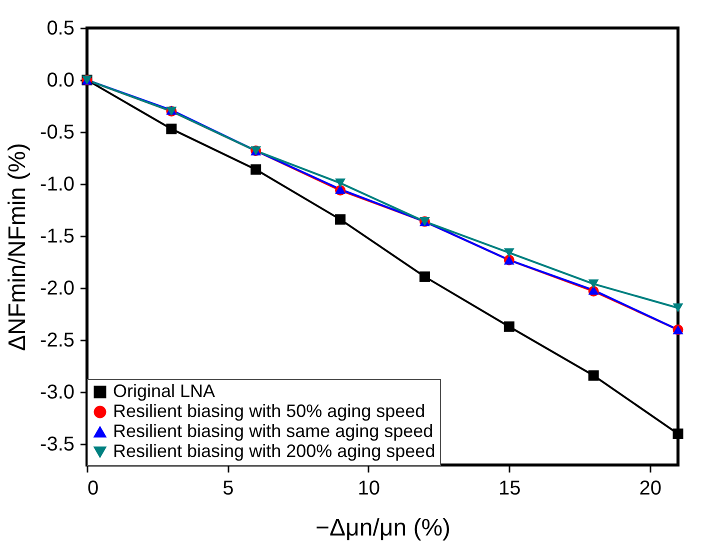  What do you see at coordinates (509, 489) in the screenshot?
I see `x-tick-label: 15` at bounding box center [509, 489].